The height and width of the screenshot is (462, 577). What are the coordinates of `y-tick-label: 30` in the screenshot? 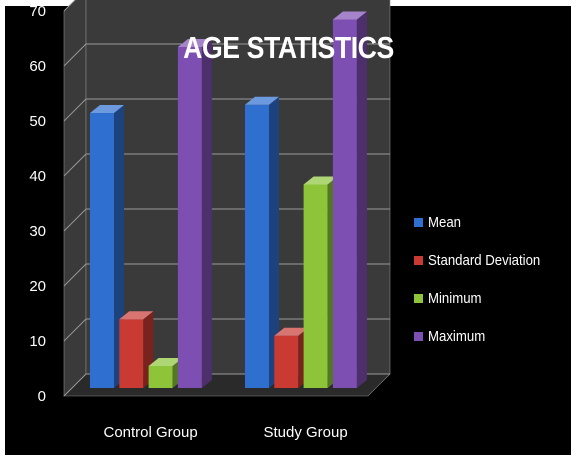 It's located at (37, 231).